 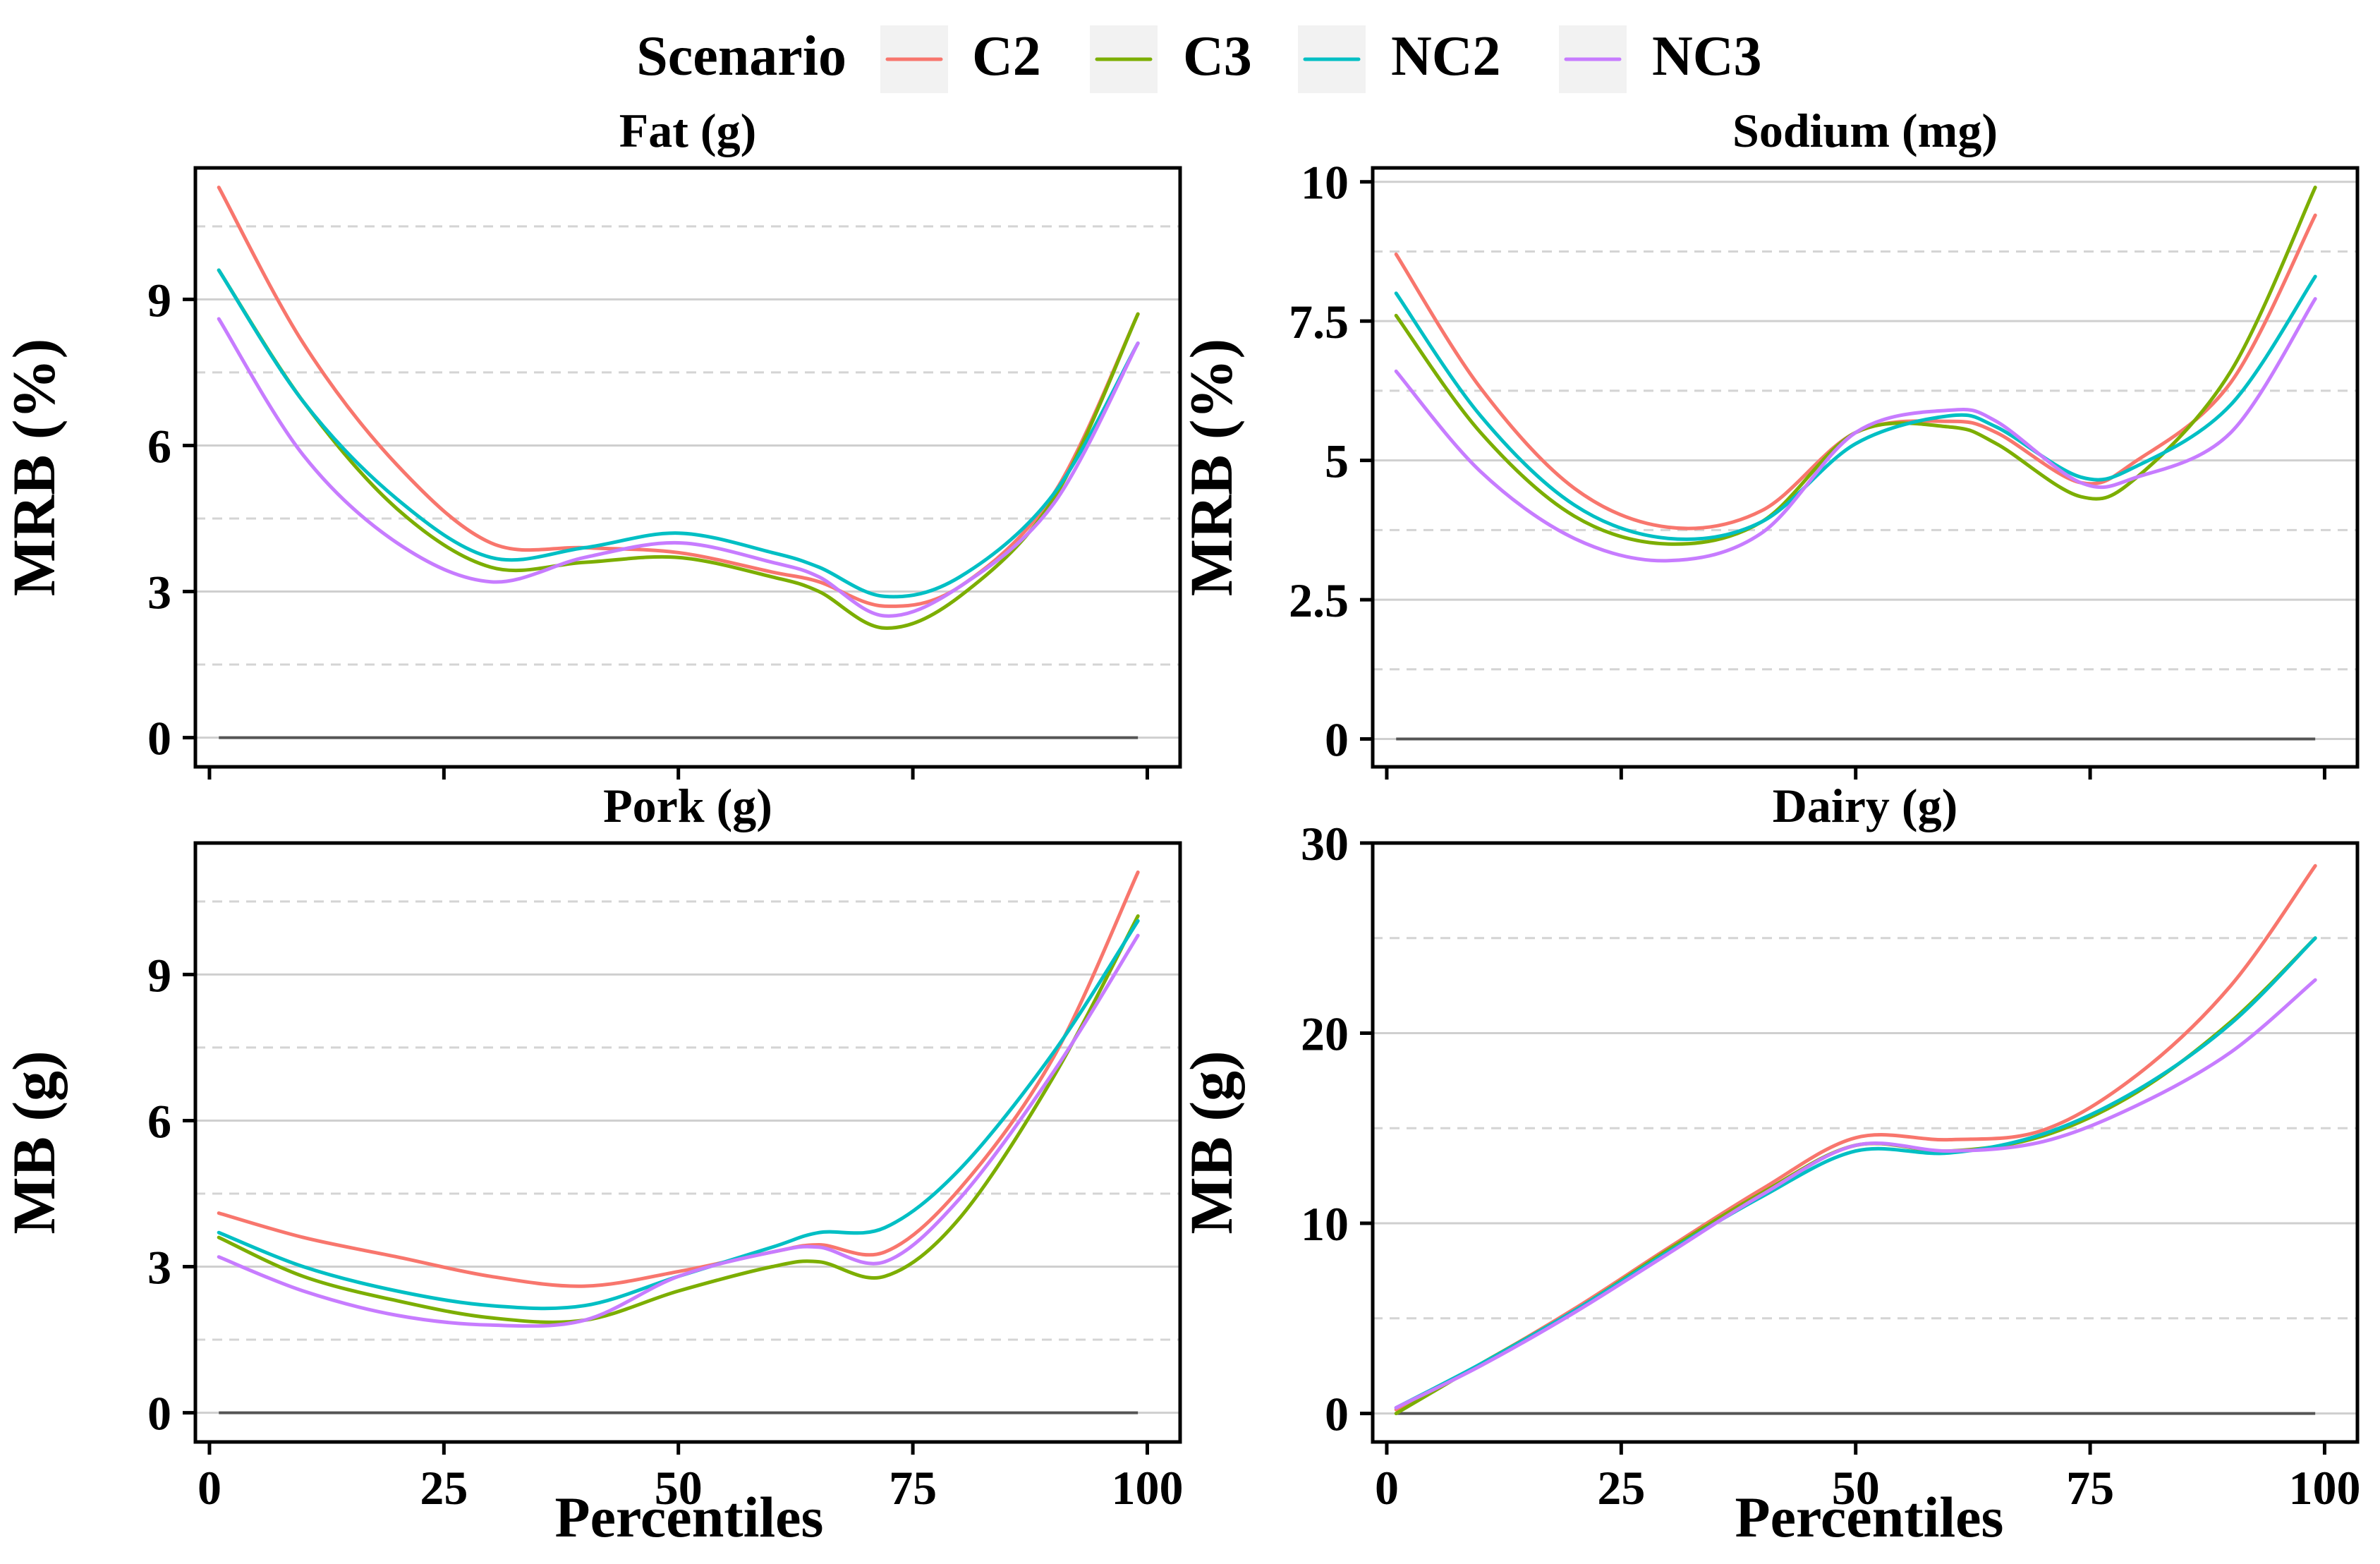 I want to click on legend-label-c3: C3, so click(x=1217, y=56).